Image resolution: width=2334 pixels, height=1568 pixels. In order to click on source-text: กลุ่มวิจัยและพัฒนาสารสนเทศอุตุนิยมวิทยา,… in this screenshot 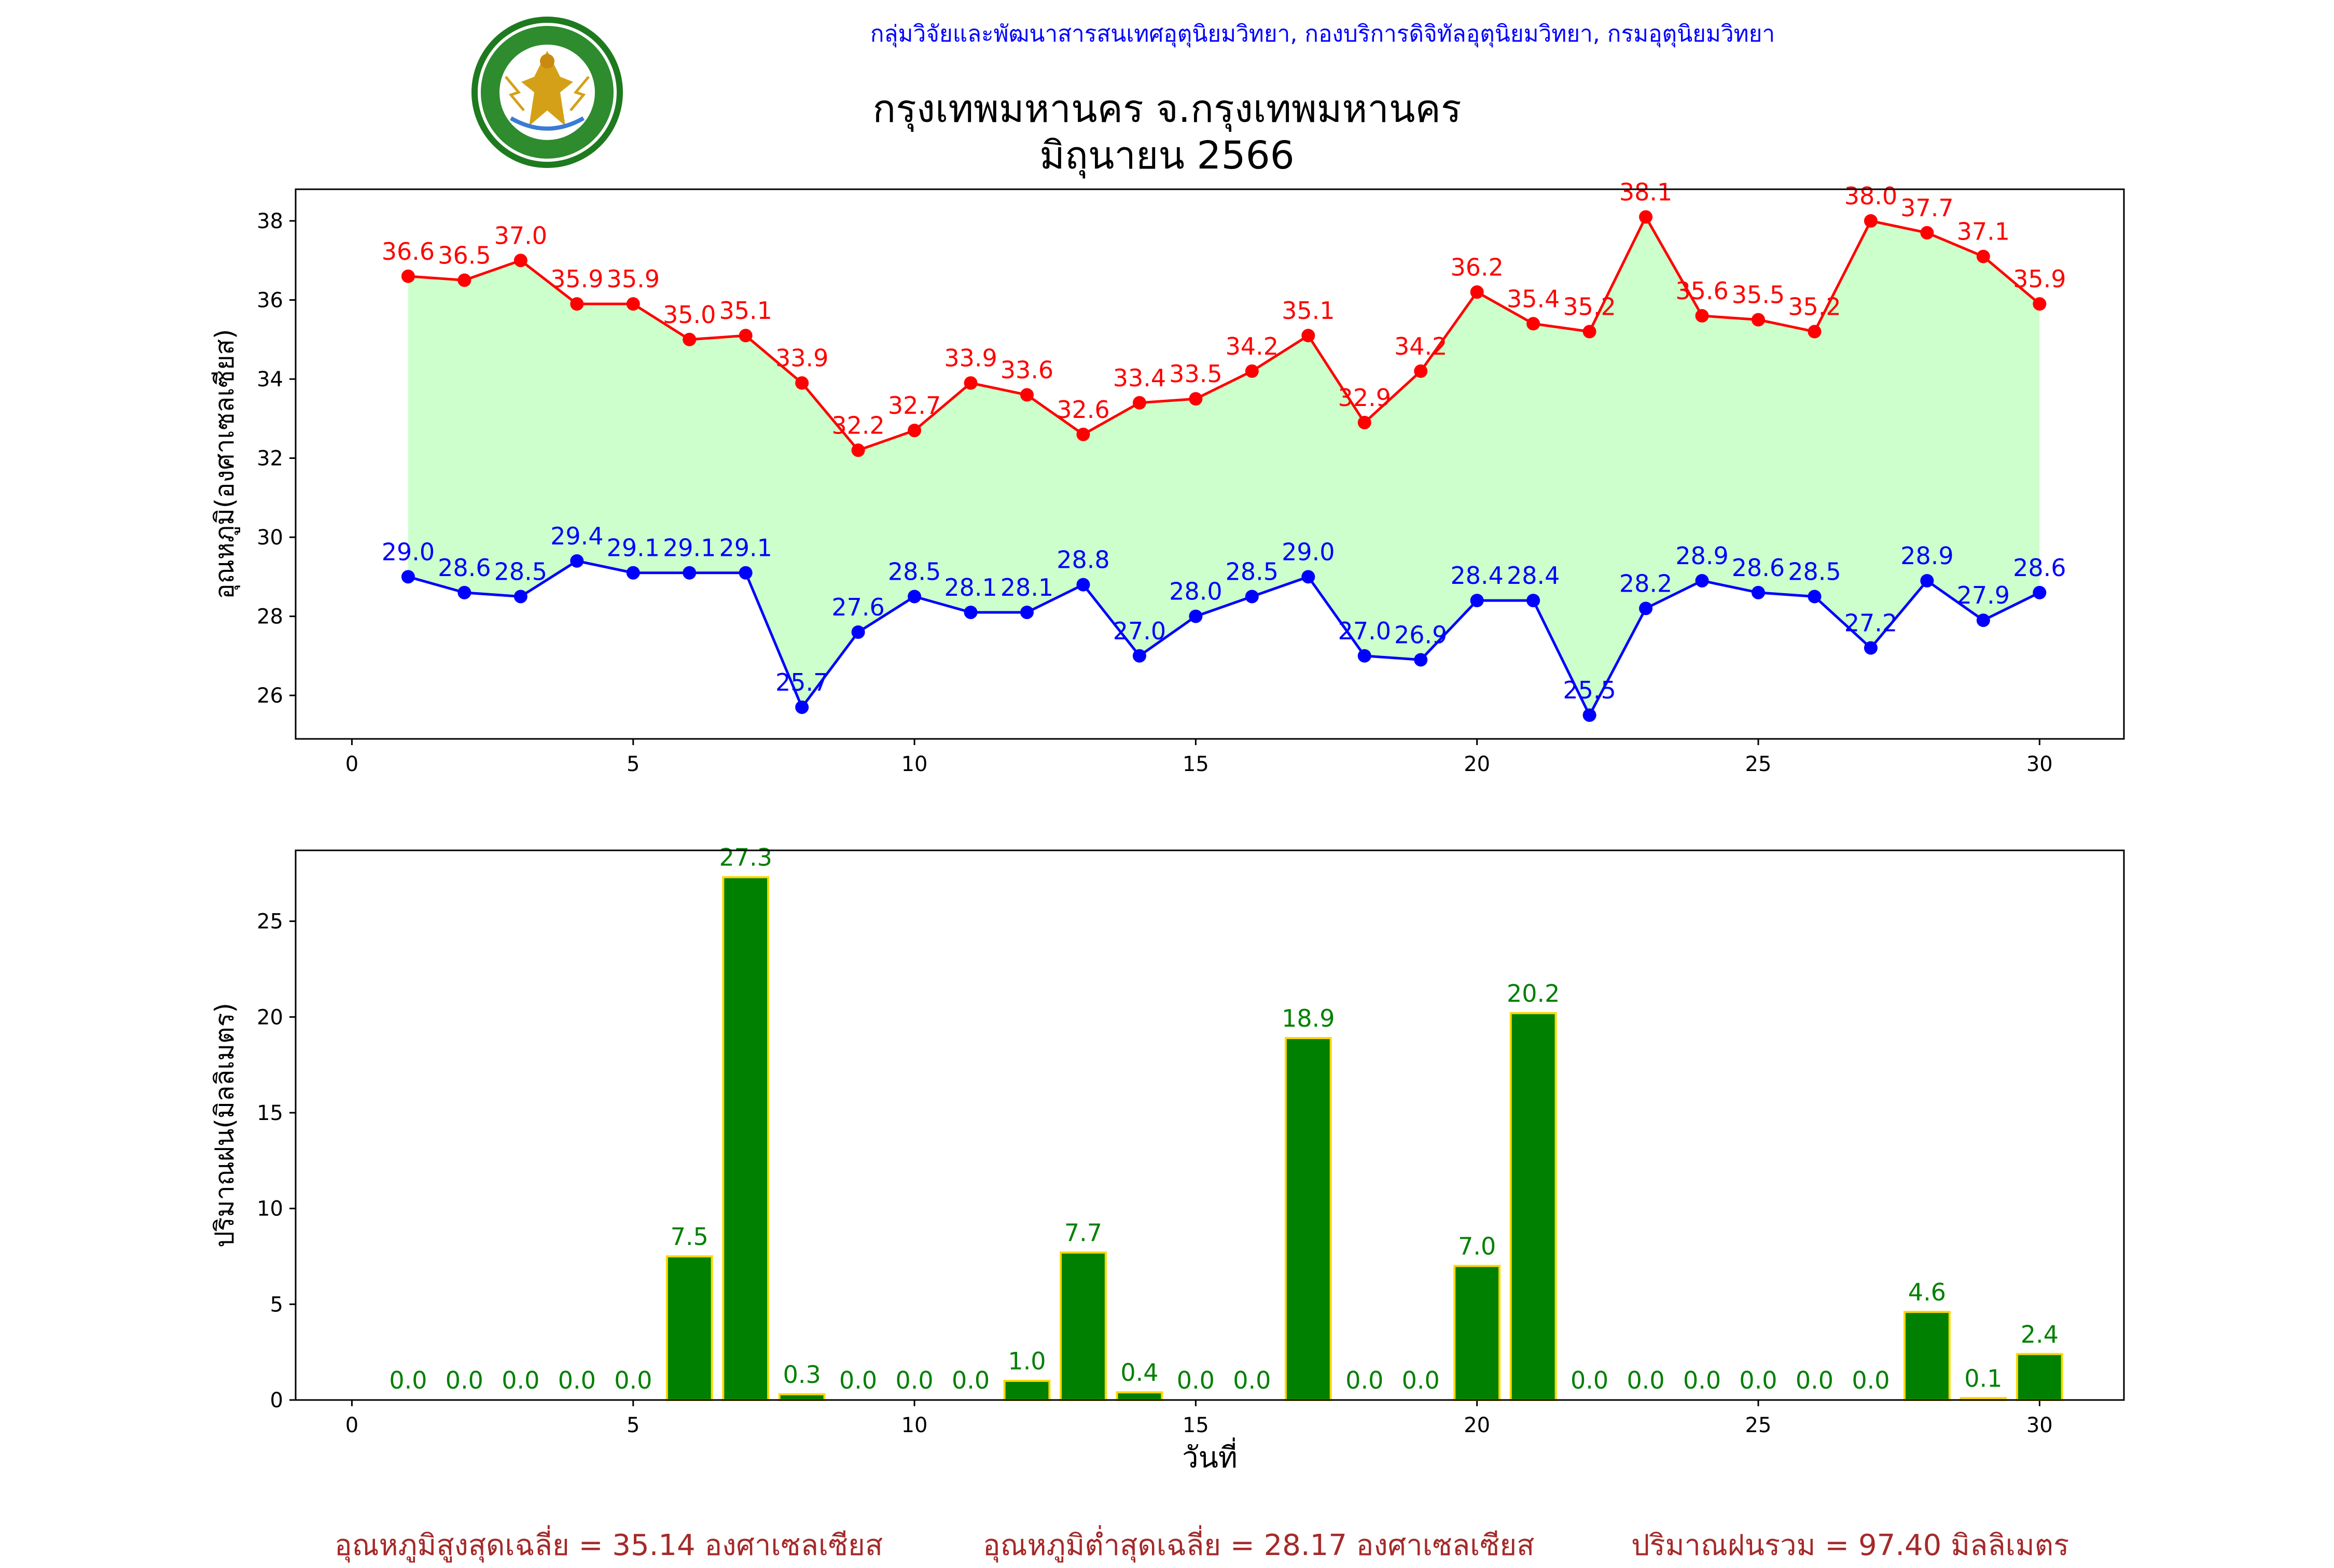, I will do `click(1323, 34)`.